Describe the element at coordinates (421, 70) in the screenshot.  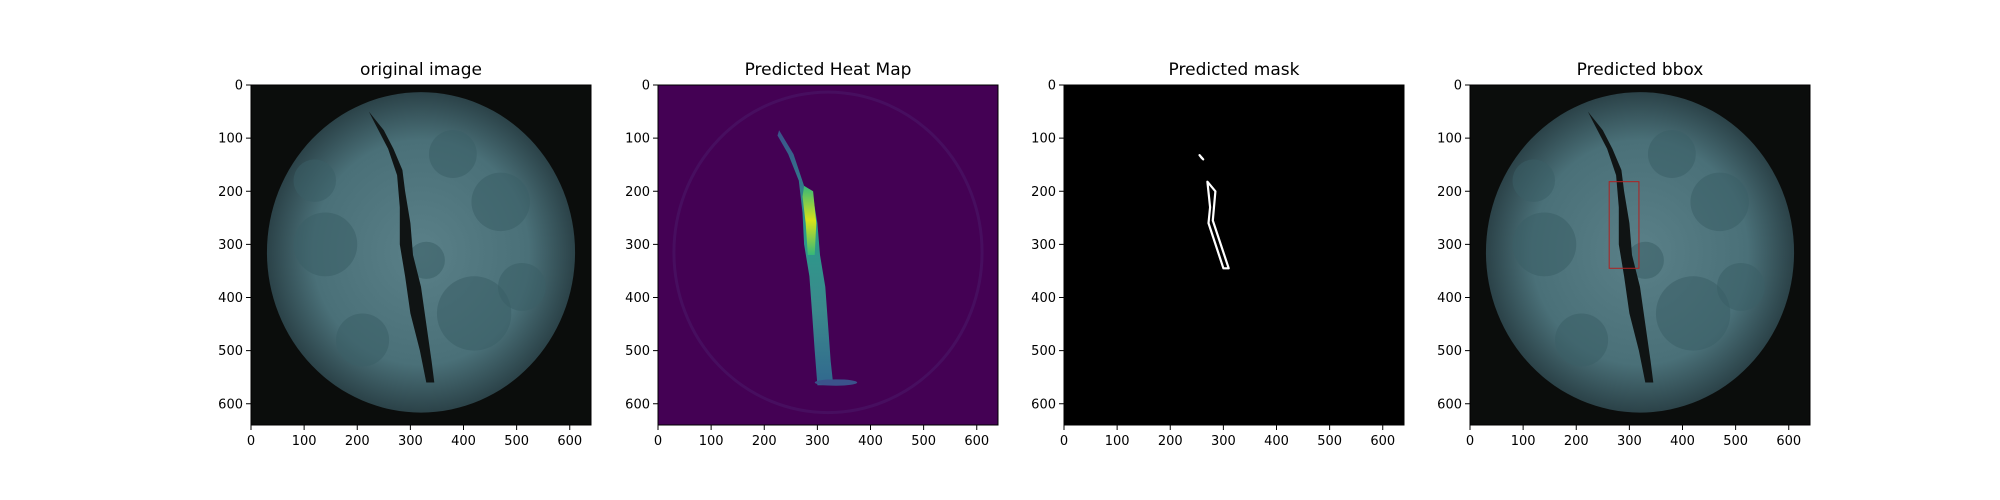
I see `panel-title: original image` at that location.